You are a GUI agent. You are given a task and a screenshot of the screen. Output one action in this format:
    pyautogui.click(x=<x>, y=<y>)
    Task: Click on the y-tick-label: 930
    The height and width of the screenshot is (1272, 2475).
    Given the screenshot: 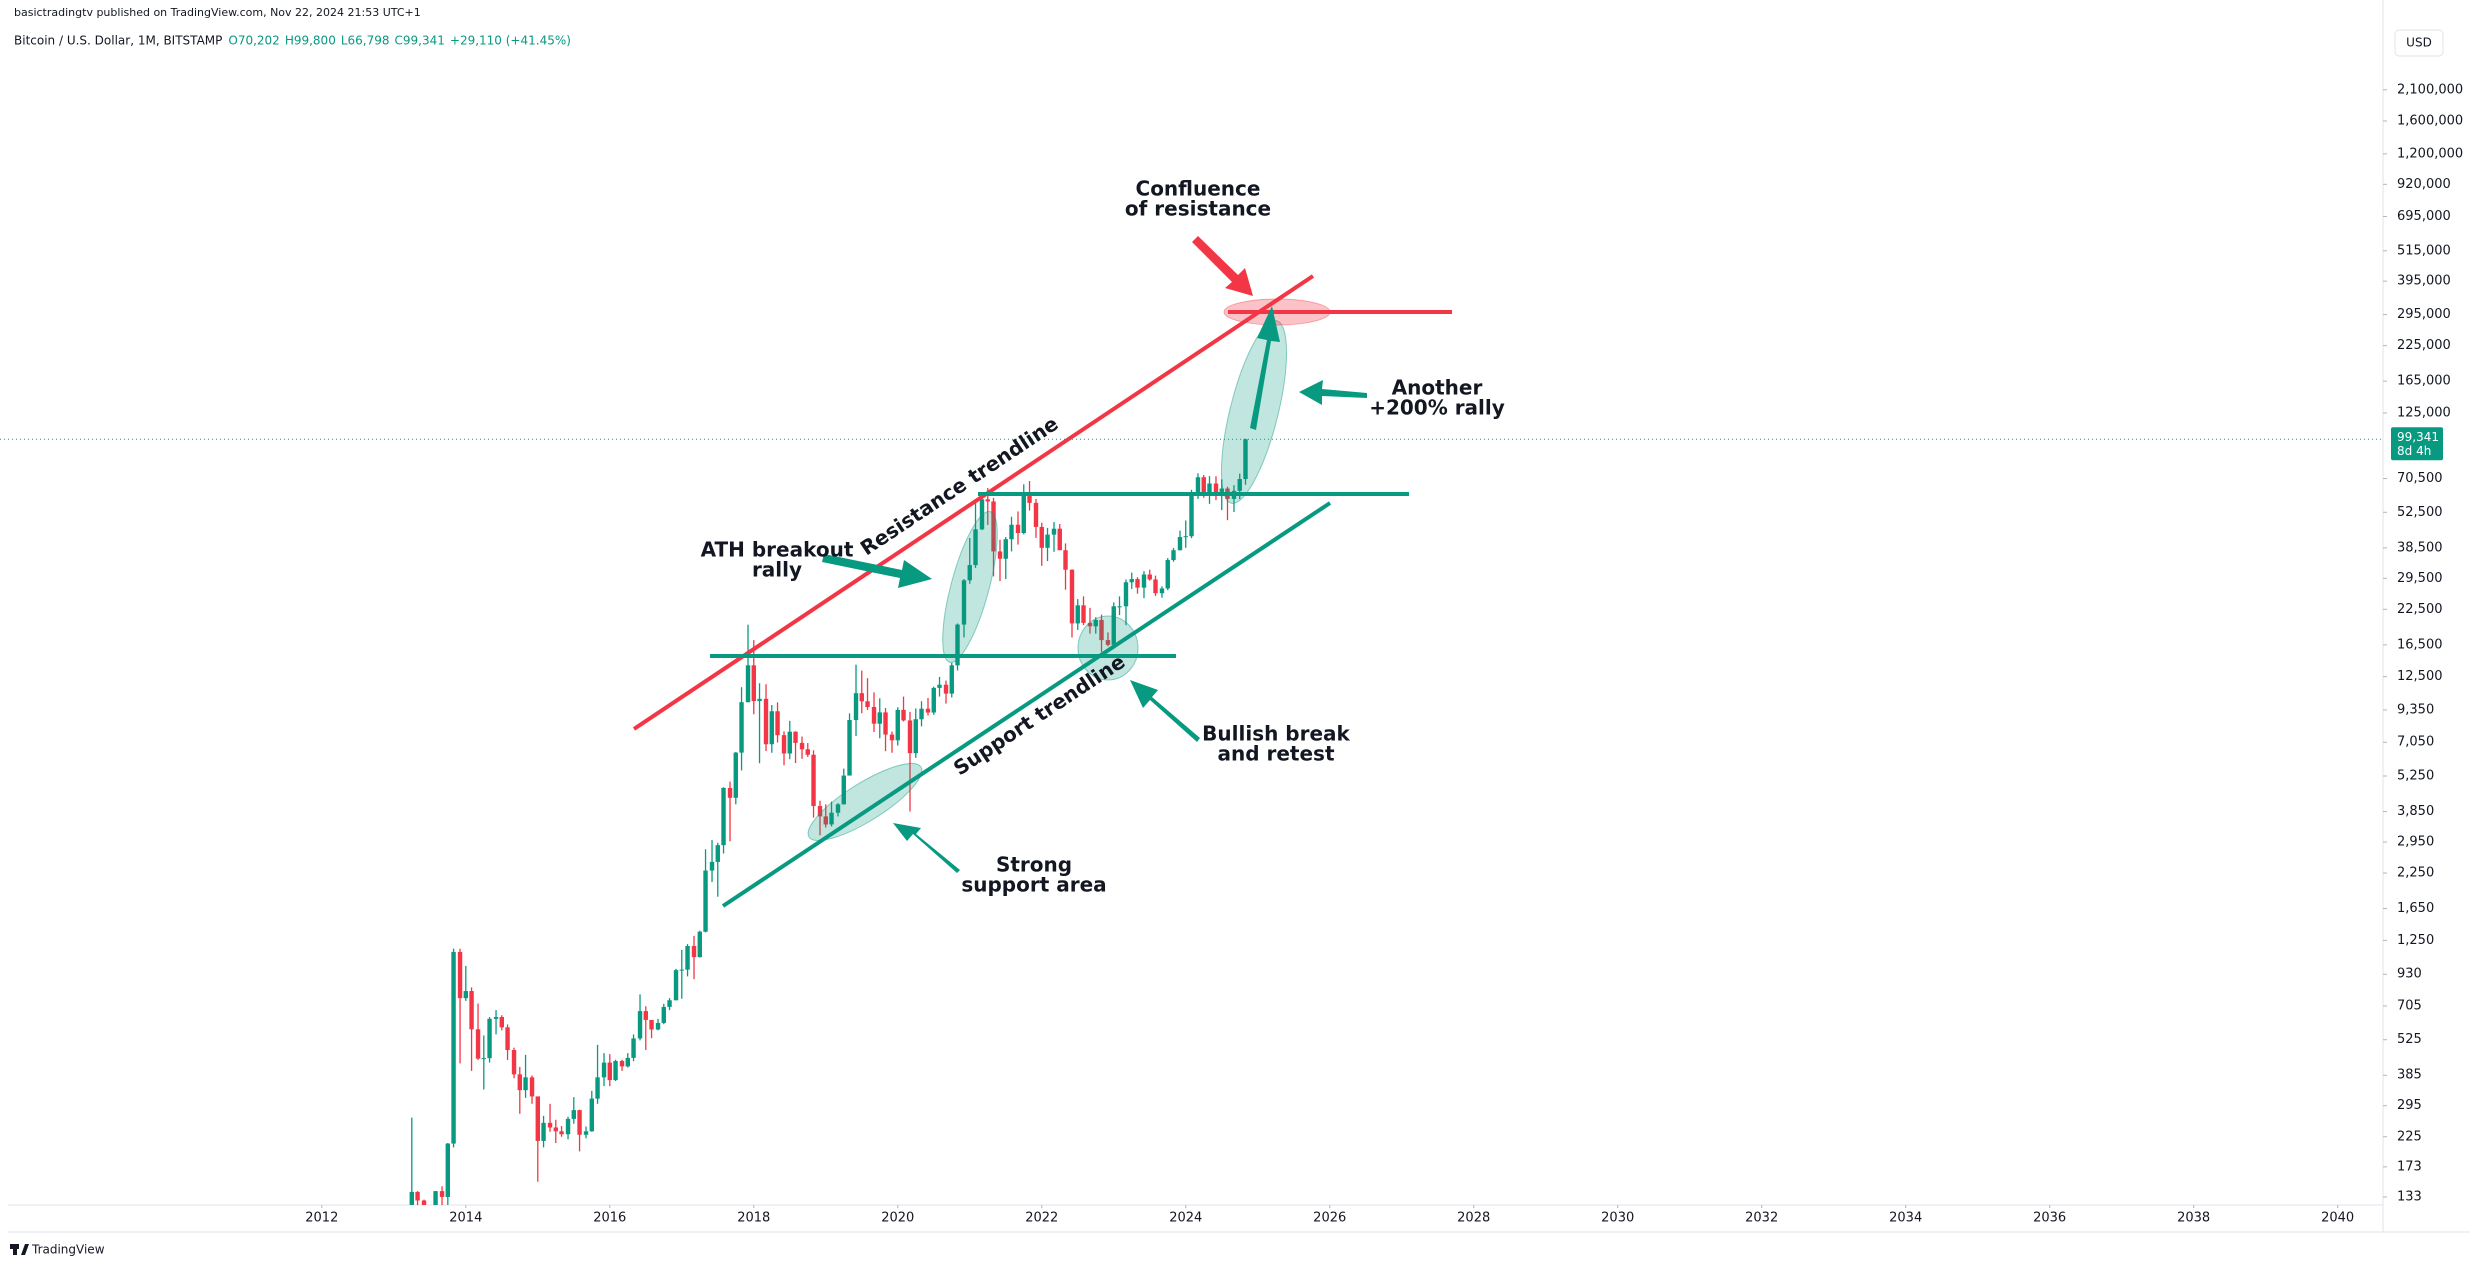 What is the action you would take?
    pyautogui.click(x=2409, y=974)
    